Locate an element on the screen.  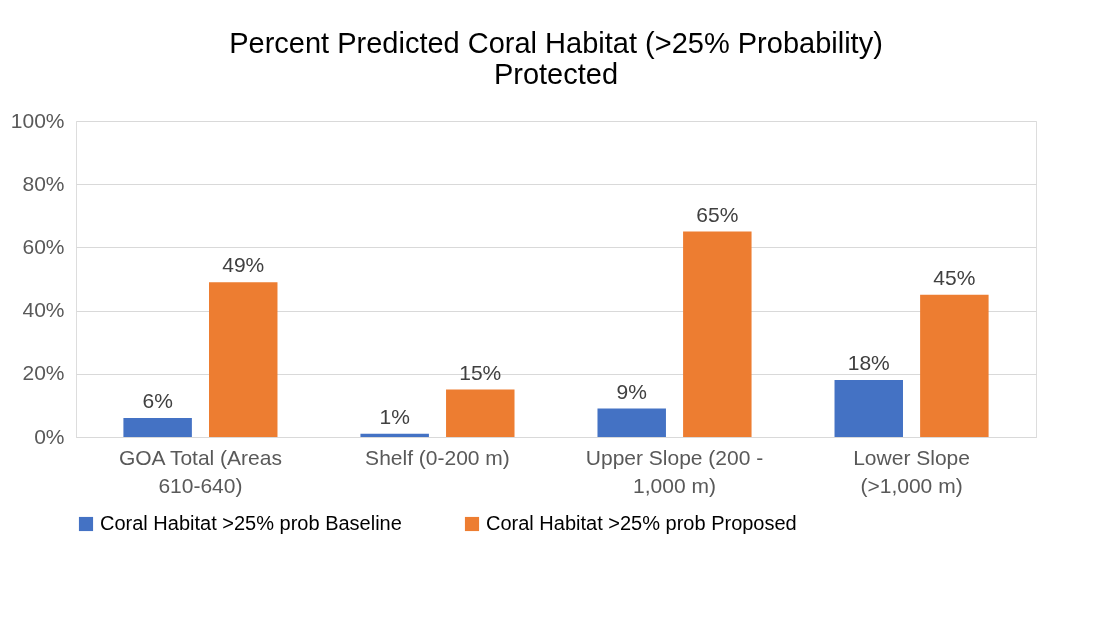
legend-label: Coral Habitat >25% prob Proposed is located at coordinates (641, 523).